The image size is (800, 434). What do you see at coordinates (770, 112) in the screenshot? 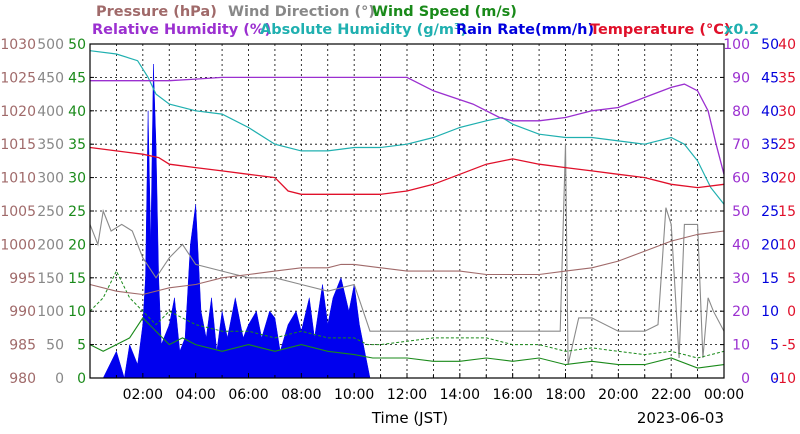
I see `right-tick-rain: 40` at bounding box center [770, 112].